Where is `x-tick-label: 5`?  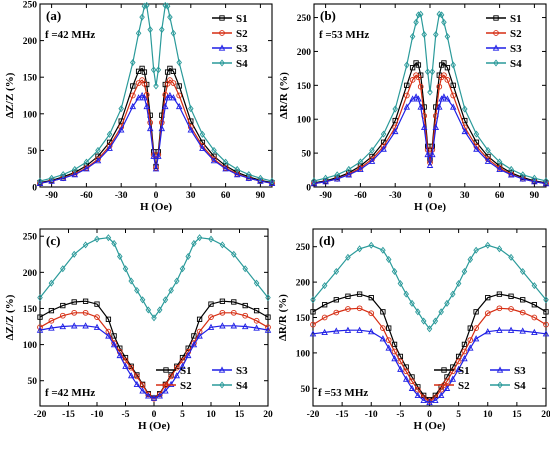
x-tick-label: 5 is located at coordinates (182, 415).